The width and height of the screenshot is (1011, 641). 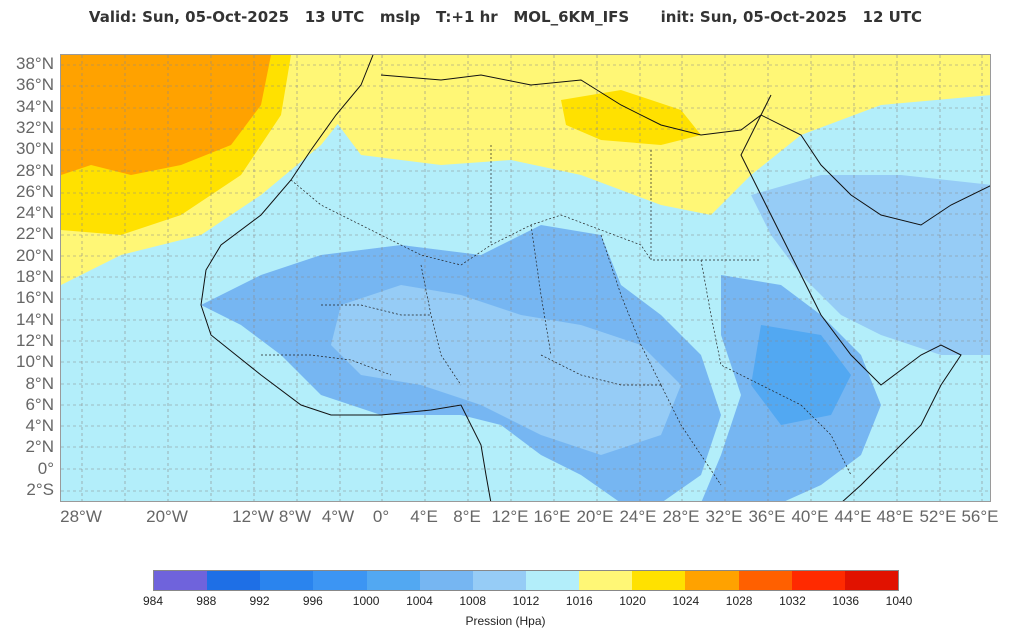 What do you see at coordinates (45, 468) in the screenshot?
I see `lat-label: 0°` at bounding box center [45, 468].